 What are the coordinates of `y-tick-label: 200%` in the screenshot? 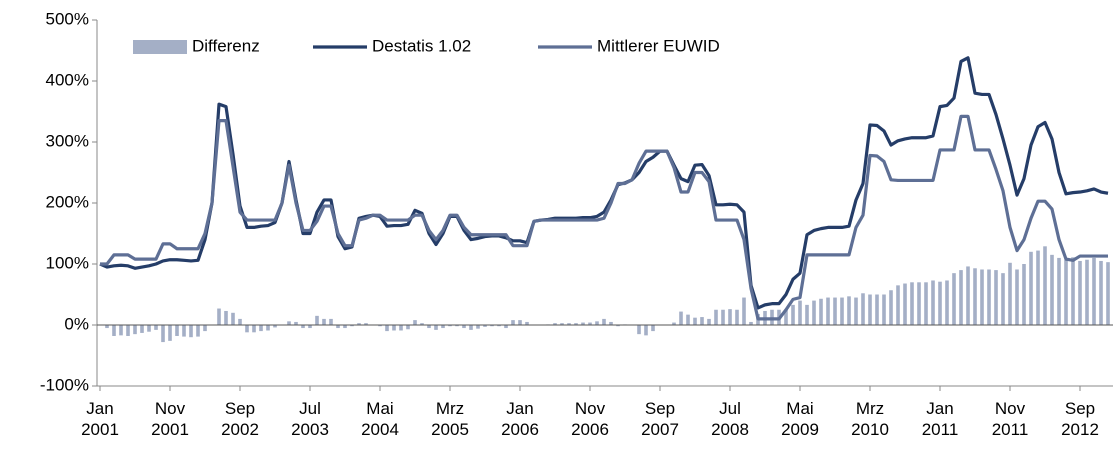 It's located at (67, 201).